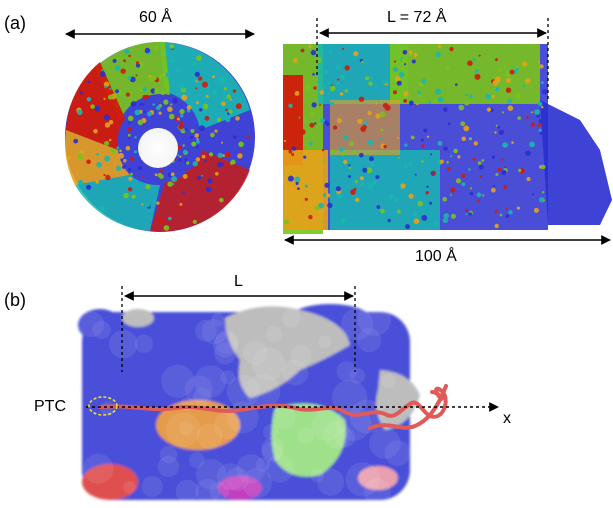 This screenshot has width=613, height=508. What do you see at coordinates (160, 136) in the screenshot?
I see `cross-section-disc` at bounding box center [160, 136].